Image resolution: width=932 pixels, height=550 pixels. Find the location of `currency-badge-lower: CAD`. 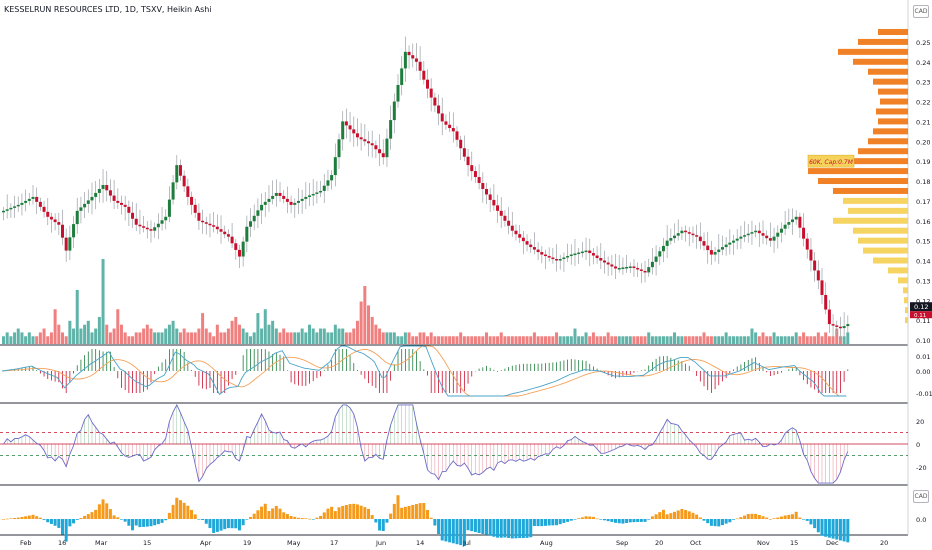

currency-badge-lower: CAD is located at coordinates (921, 496).